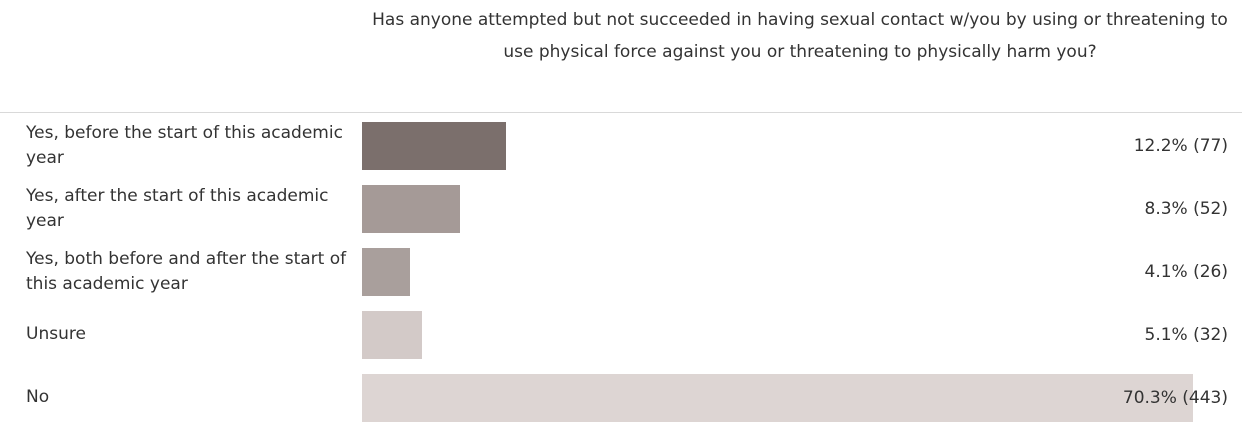 Image resolution: width=1242 pixels, height=427 pixels. Describe the element at coordinates (38, 397) in the screenshot. I see `category-label: No` at that location.